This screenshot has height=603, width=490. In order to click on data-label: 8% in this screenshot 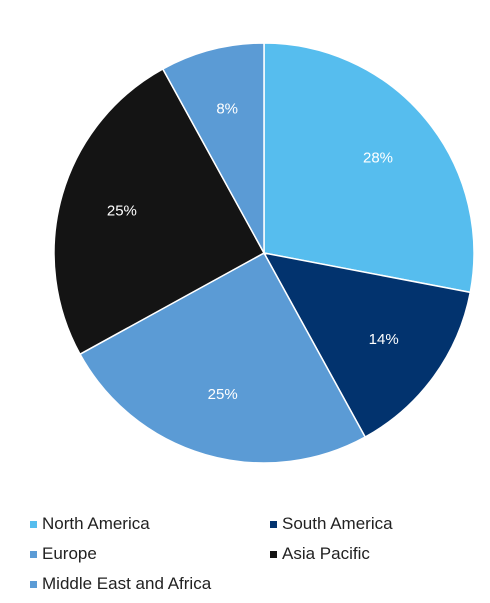, I will do `click(227, 109)`.